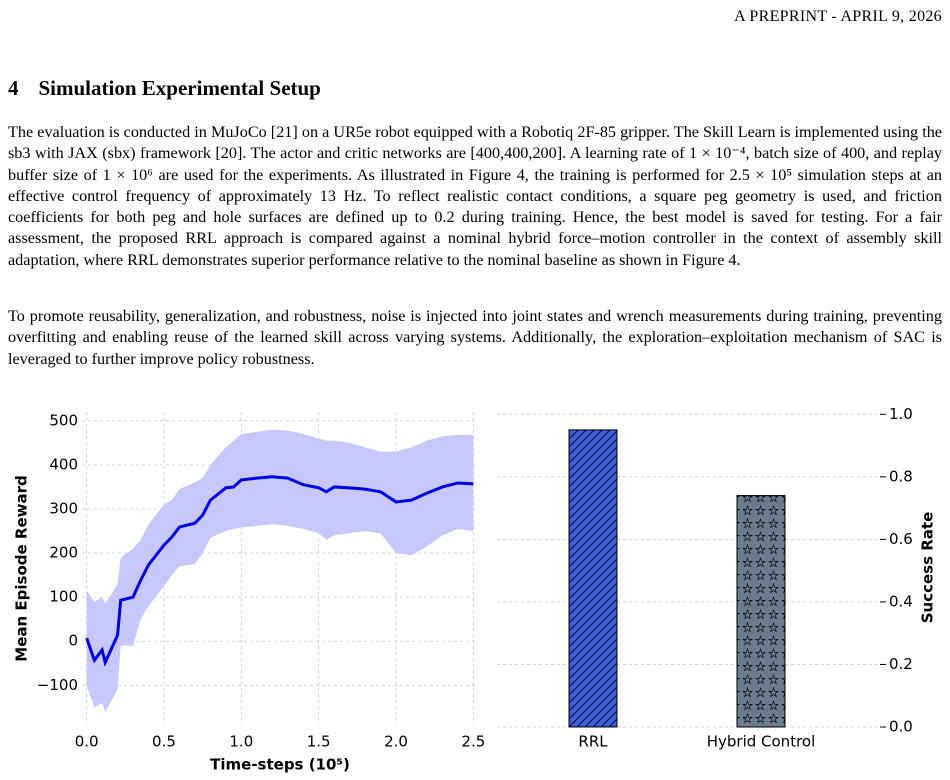 The image size is (950, 780). I want to click on y-tick-label: 0.2, so click(901, 664).